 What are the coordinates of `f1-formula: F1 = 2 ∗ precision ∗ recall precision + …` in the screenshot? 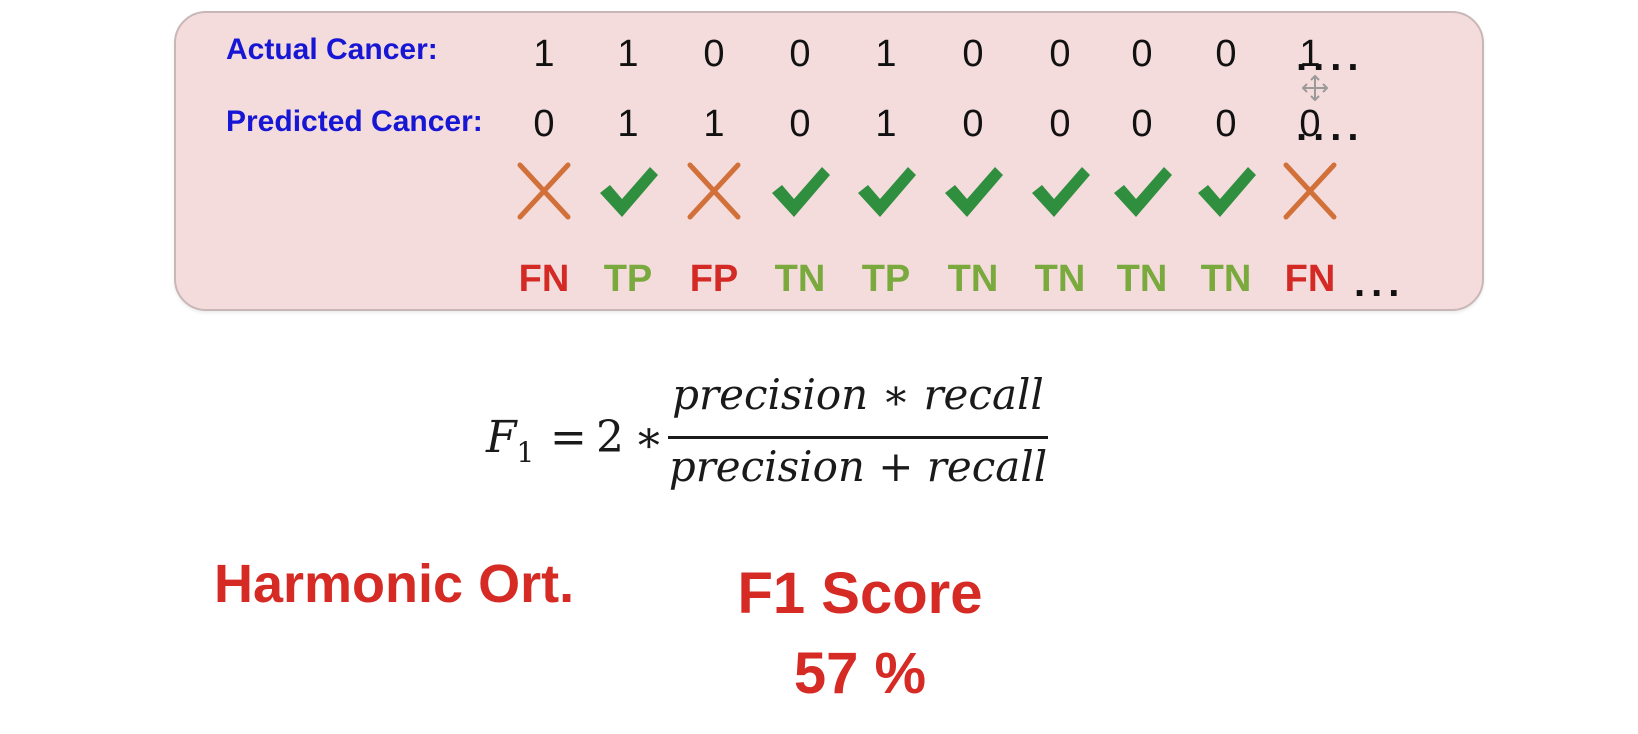 It's located at (776, 440).